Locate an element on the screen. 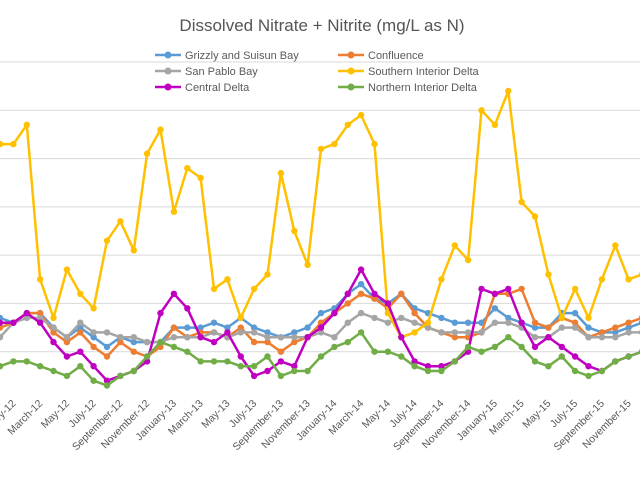 This screenshot has height=480, width=640. legend-swatch-marker is located at coordinates (351, 87).